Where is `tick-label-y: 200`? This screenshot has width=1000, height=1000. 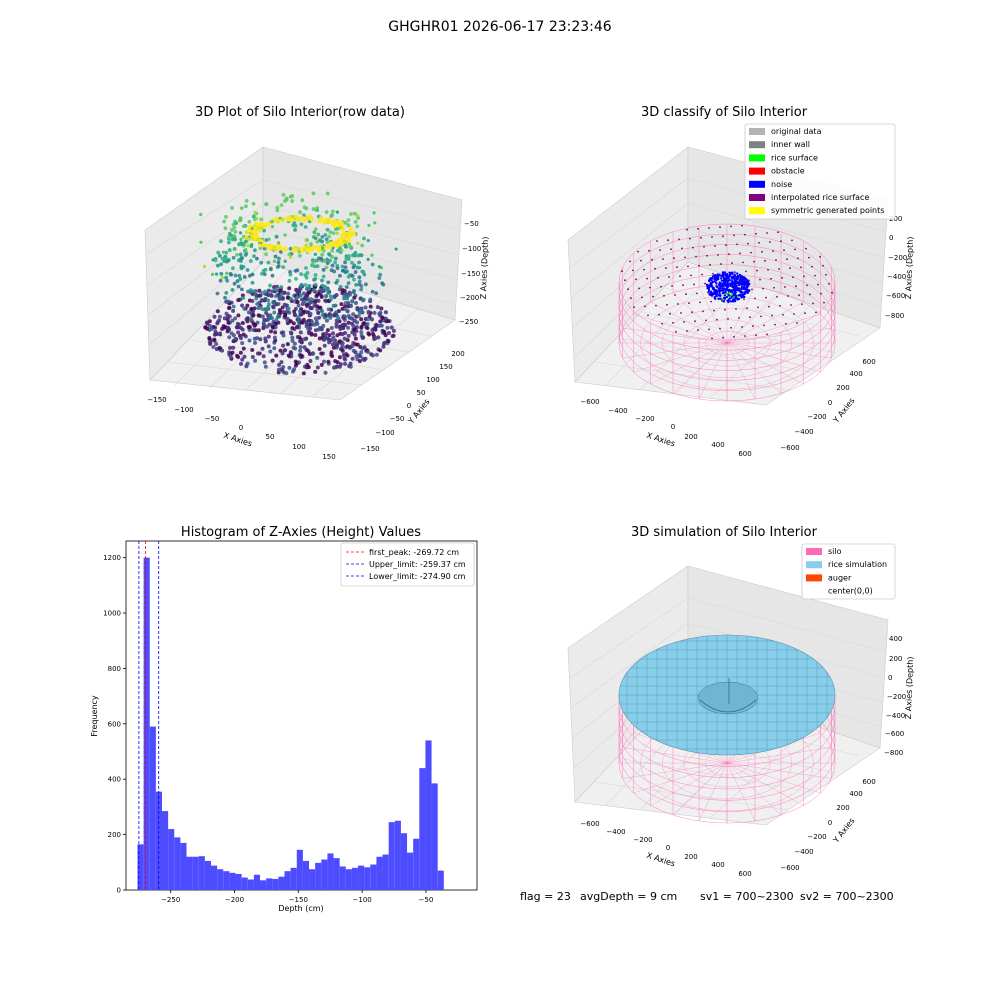
tick-label-y: 200 is located at coordinates (842, 388).